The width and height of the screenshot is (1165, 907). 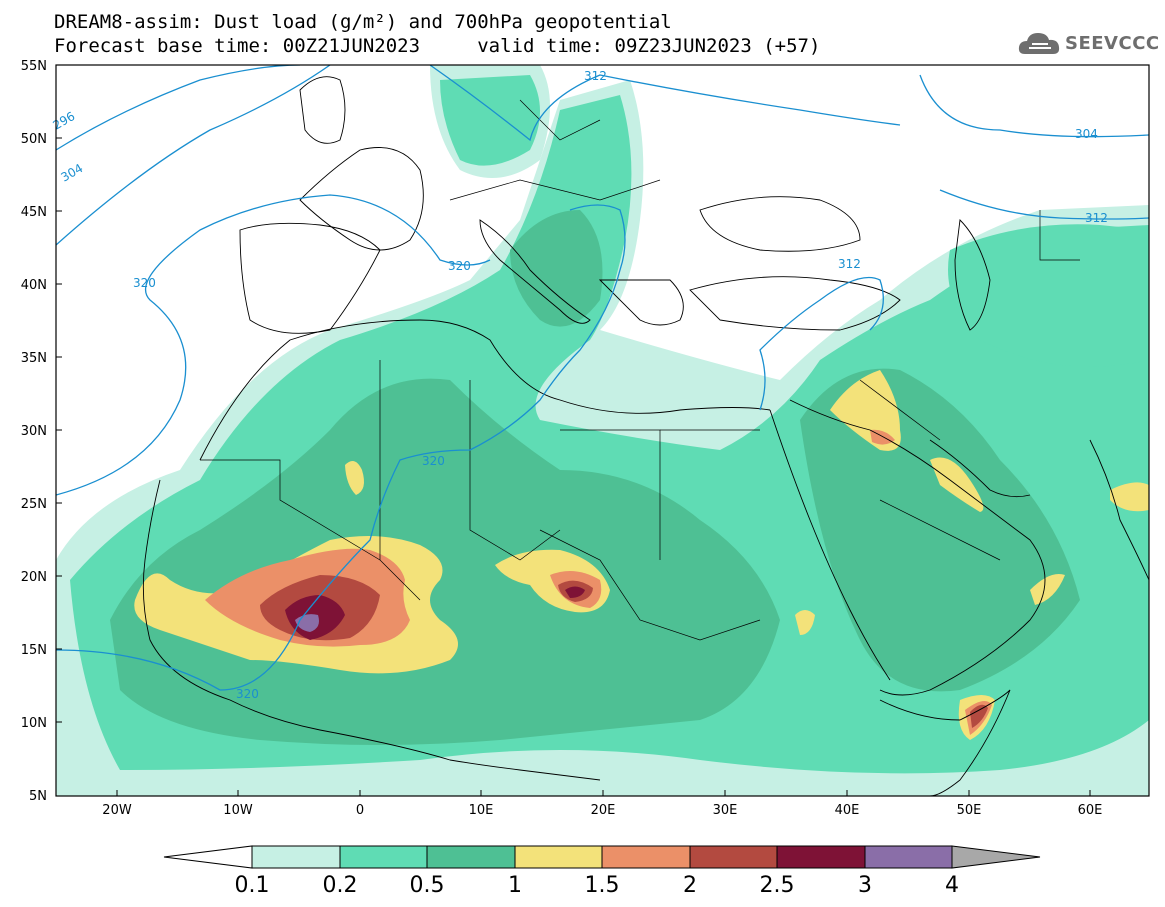 I want to click on lon-label: 30E, so click(x=725, y=810).